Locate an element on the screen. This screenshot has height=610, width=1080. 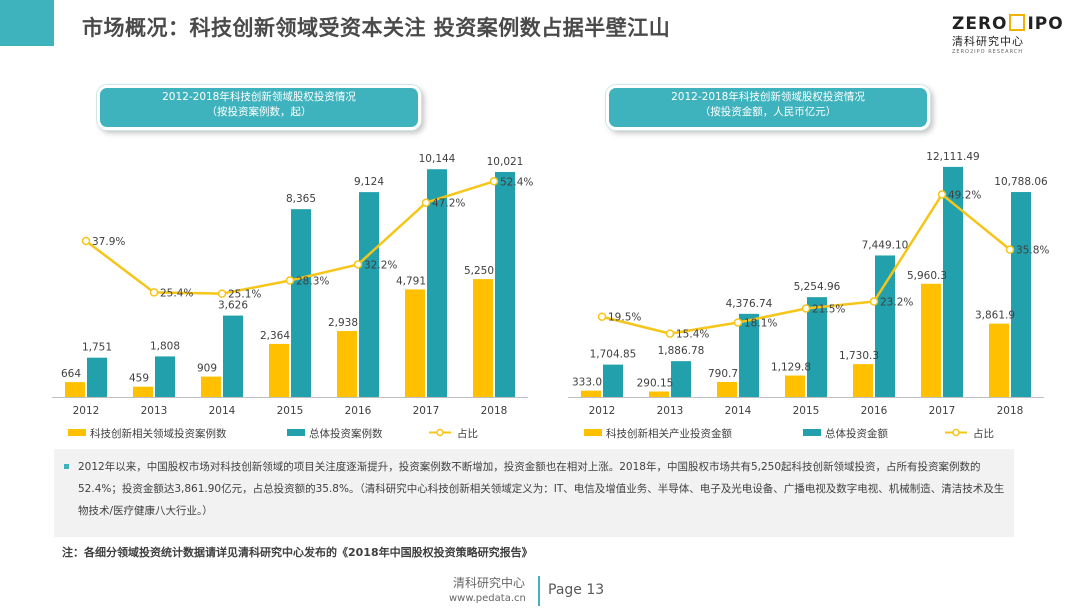
data-label-series2: 1,704.85 is located at coordinates (613, 355).